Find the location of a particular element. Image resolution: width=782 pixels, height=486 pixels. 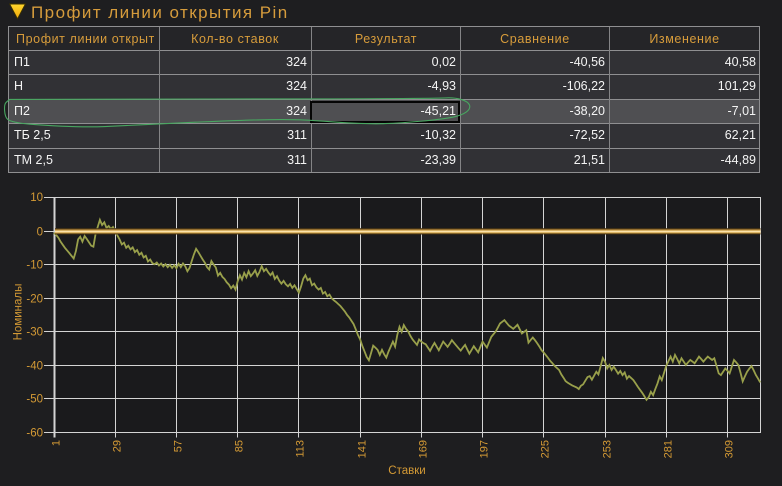

svg-text: 253 is located at coordinates (608, 449).